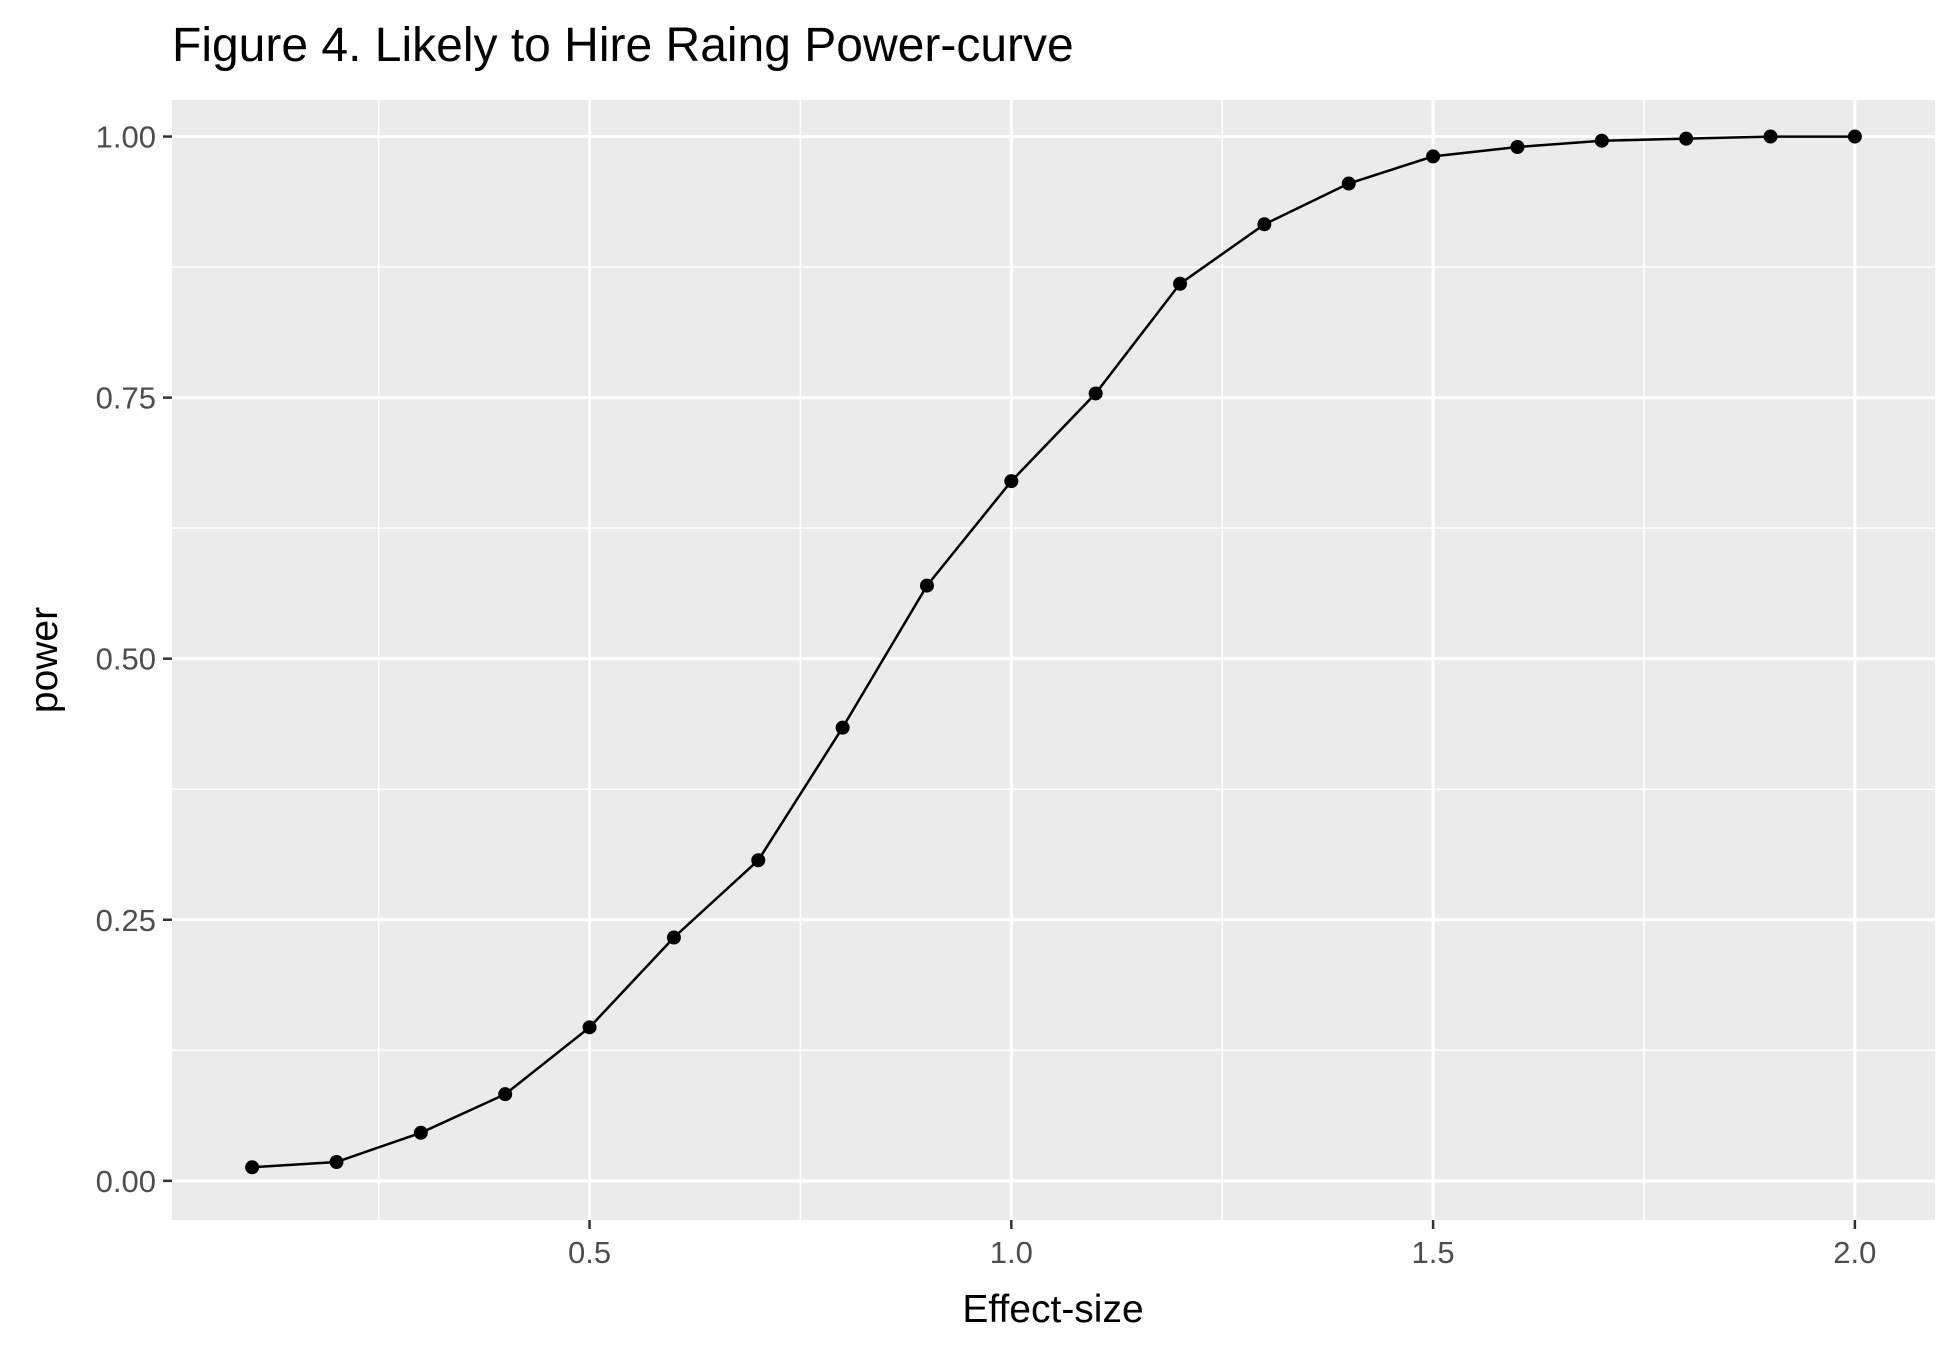 Image resolution: width=1950 pixels, height=1350 pixels. I want to click on y-tick-label: 0.50, so click(126, 659).